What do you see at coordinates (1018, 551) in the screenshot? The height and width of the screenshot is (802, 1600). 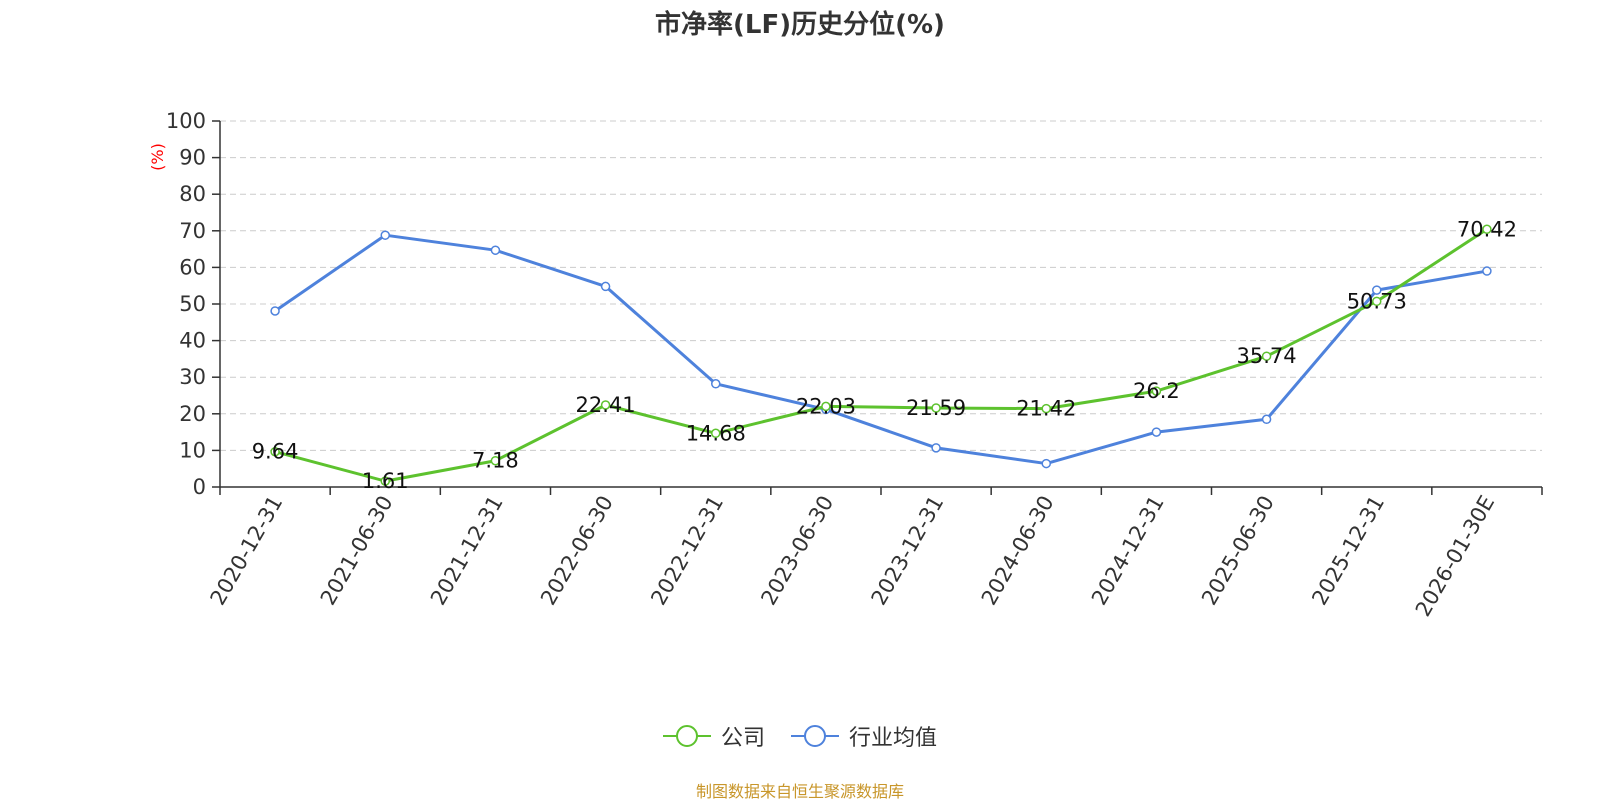 I see `x-tick-label: 2024-06-30` at bounding box center [1018, 551].